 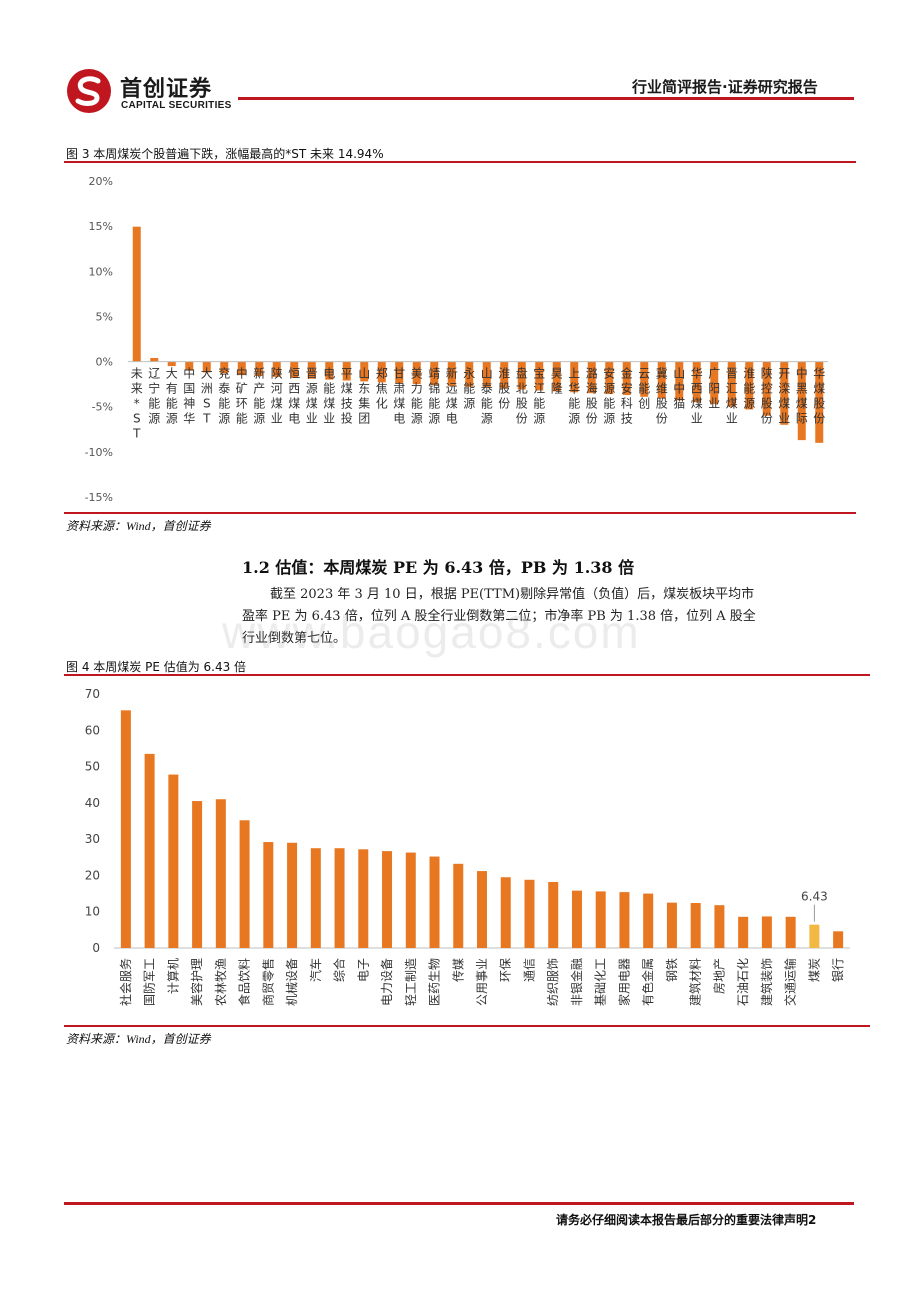 What do you see at coordinates (435, 982) in the screenshot?
I see `x-tick-label: 医药生物` at bounding box center [435, 982].